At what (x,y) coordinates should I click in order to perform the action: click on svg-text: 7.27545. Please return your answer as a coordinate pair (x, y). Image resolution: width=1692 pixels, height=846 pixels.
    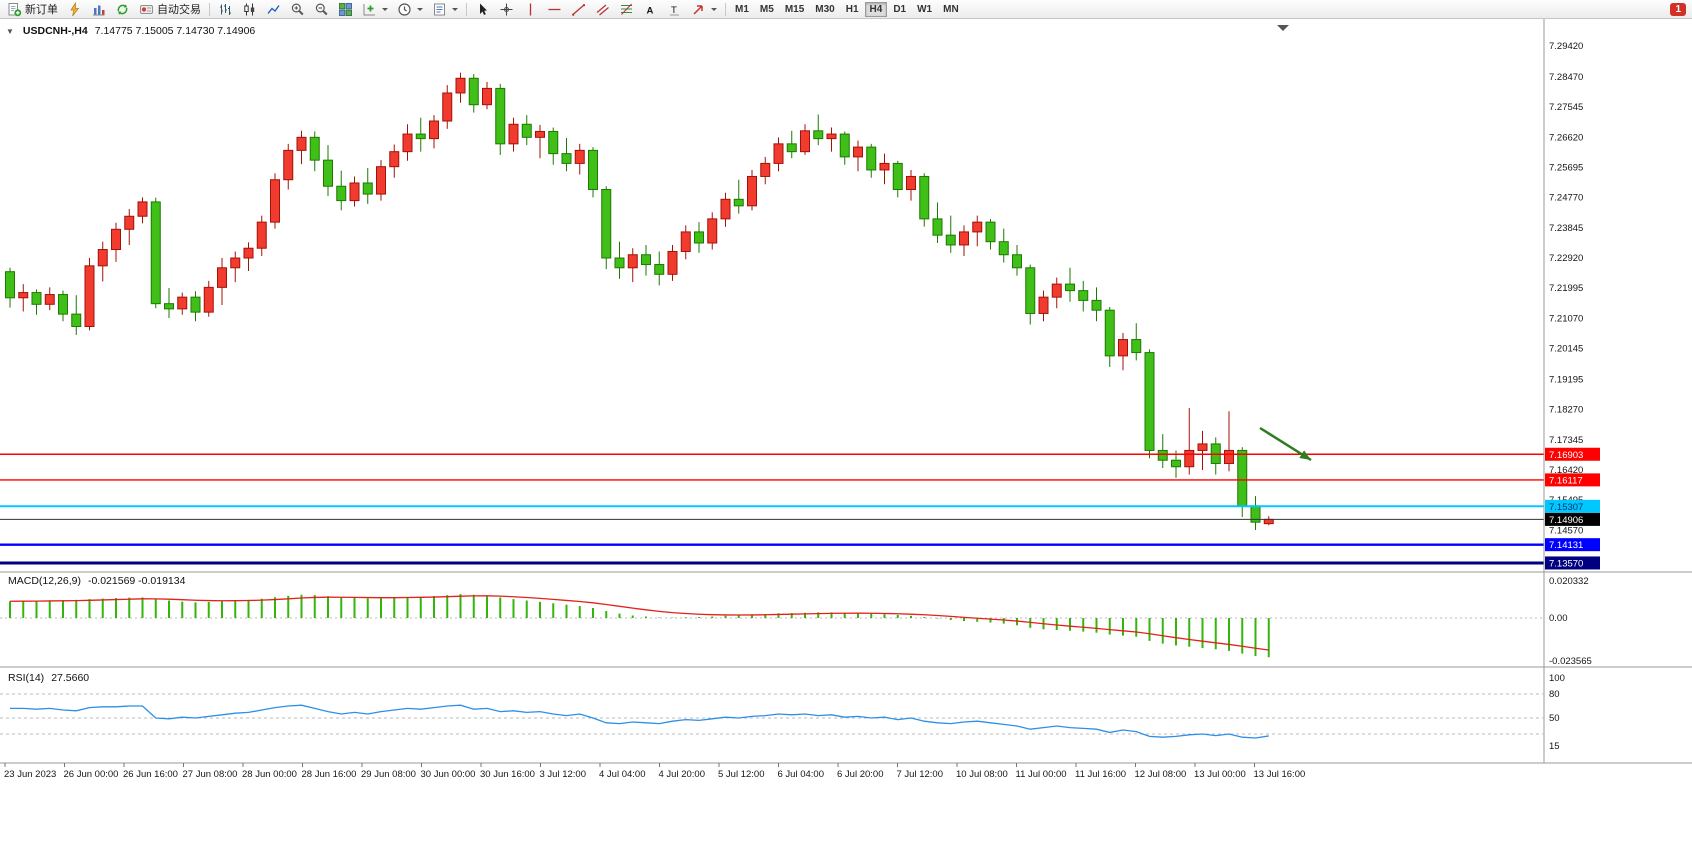
    Looking at the image, I should click on (1566, 107).